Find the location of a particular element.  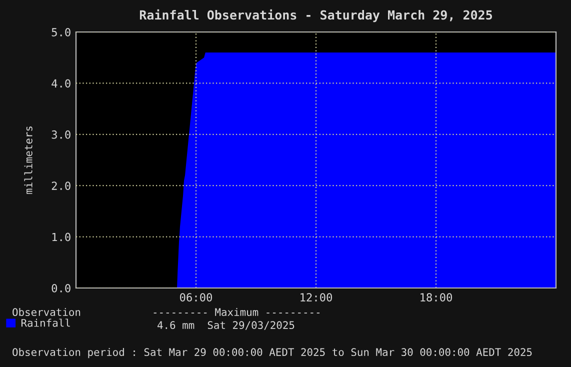

y-axis-title: millimeters is located at coordinates (28, 160).